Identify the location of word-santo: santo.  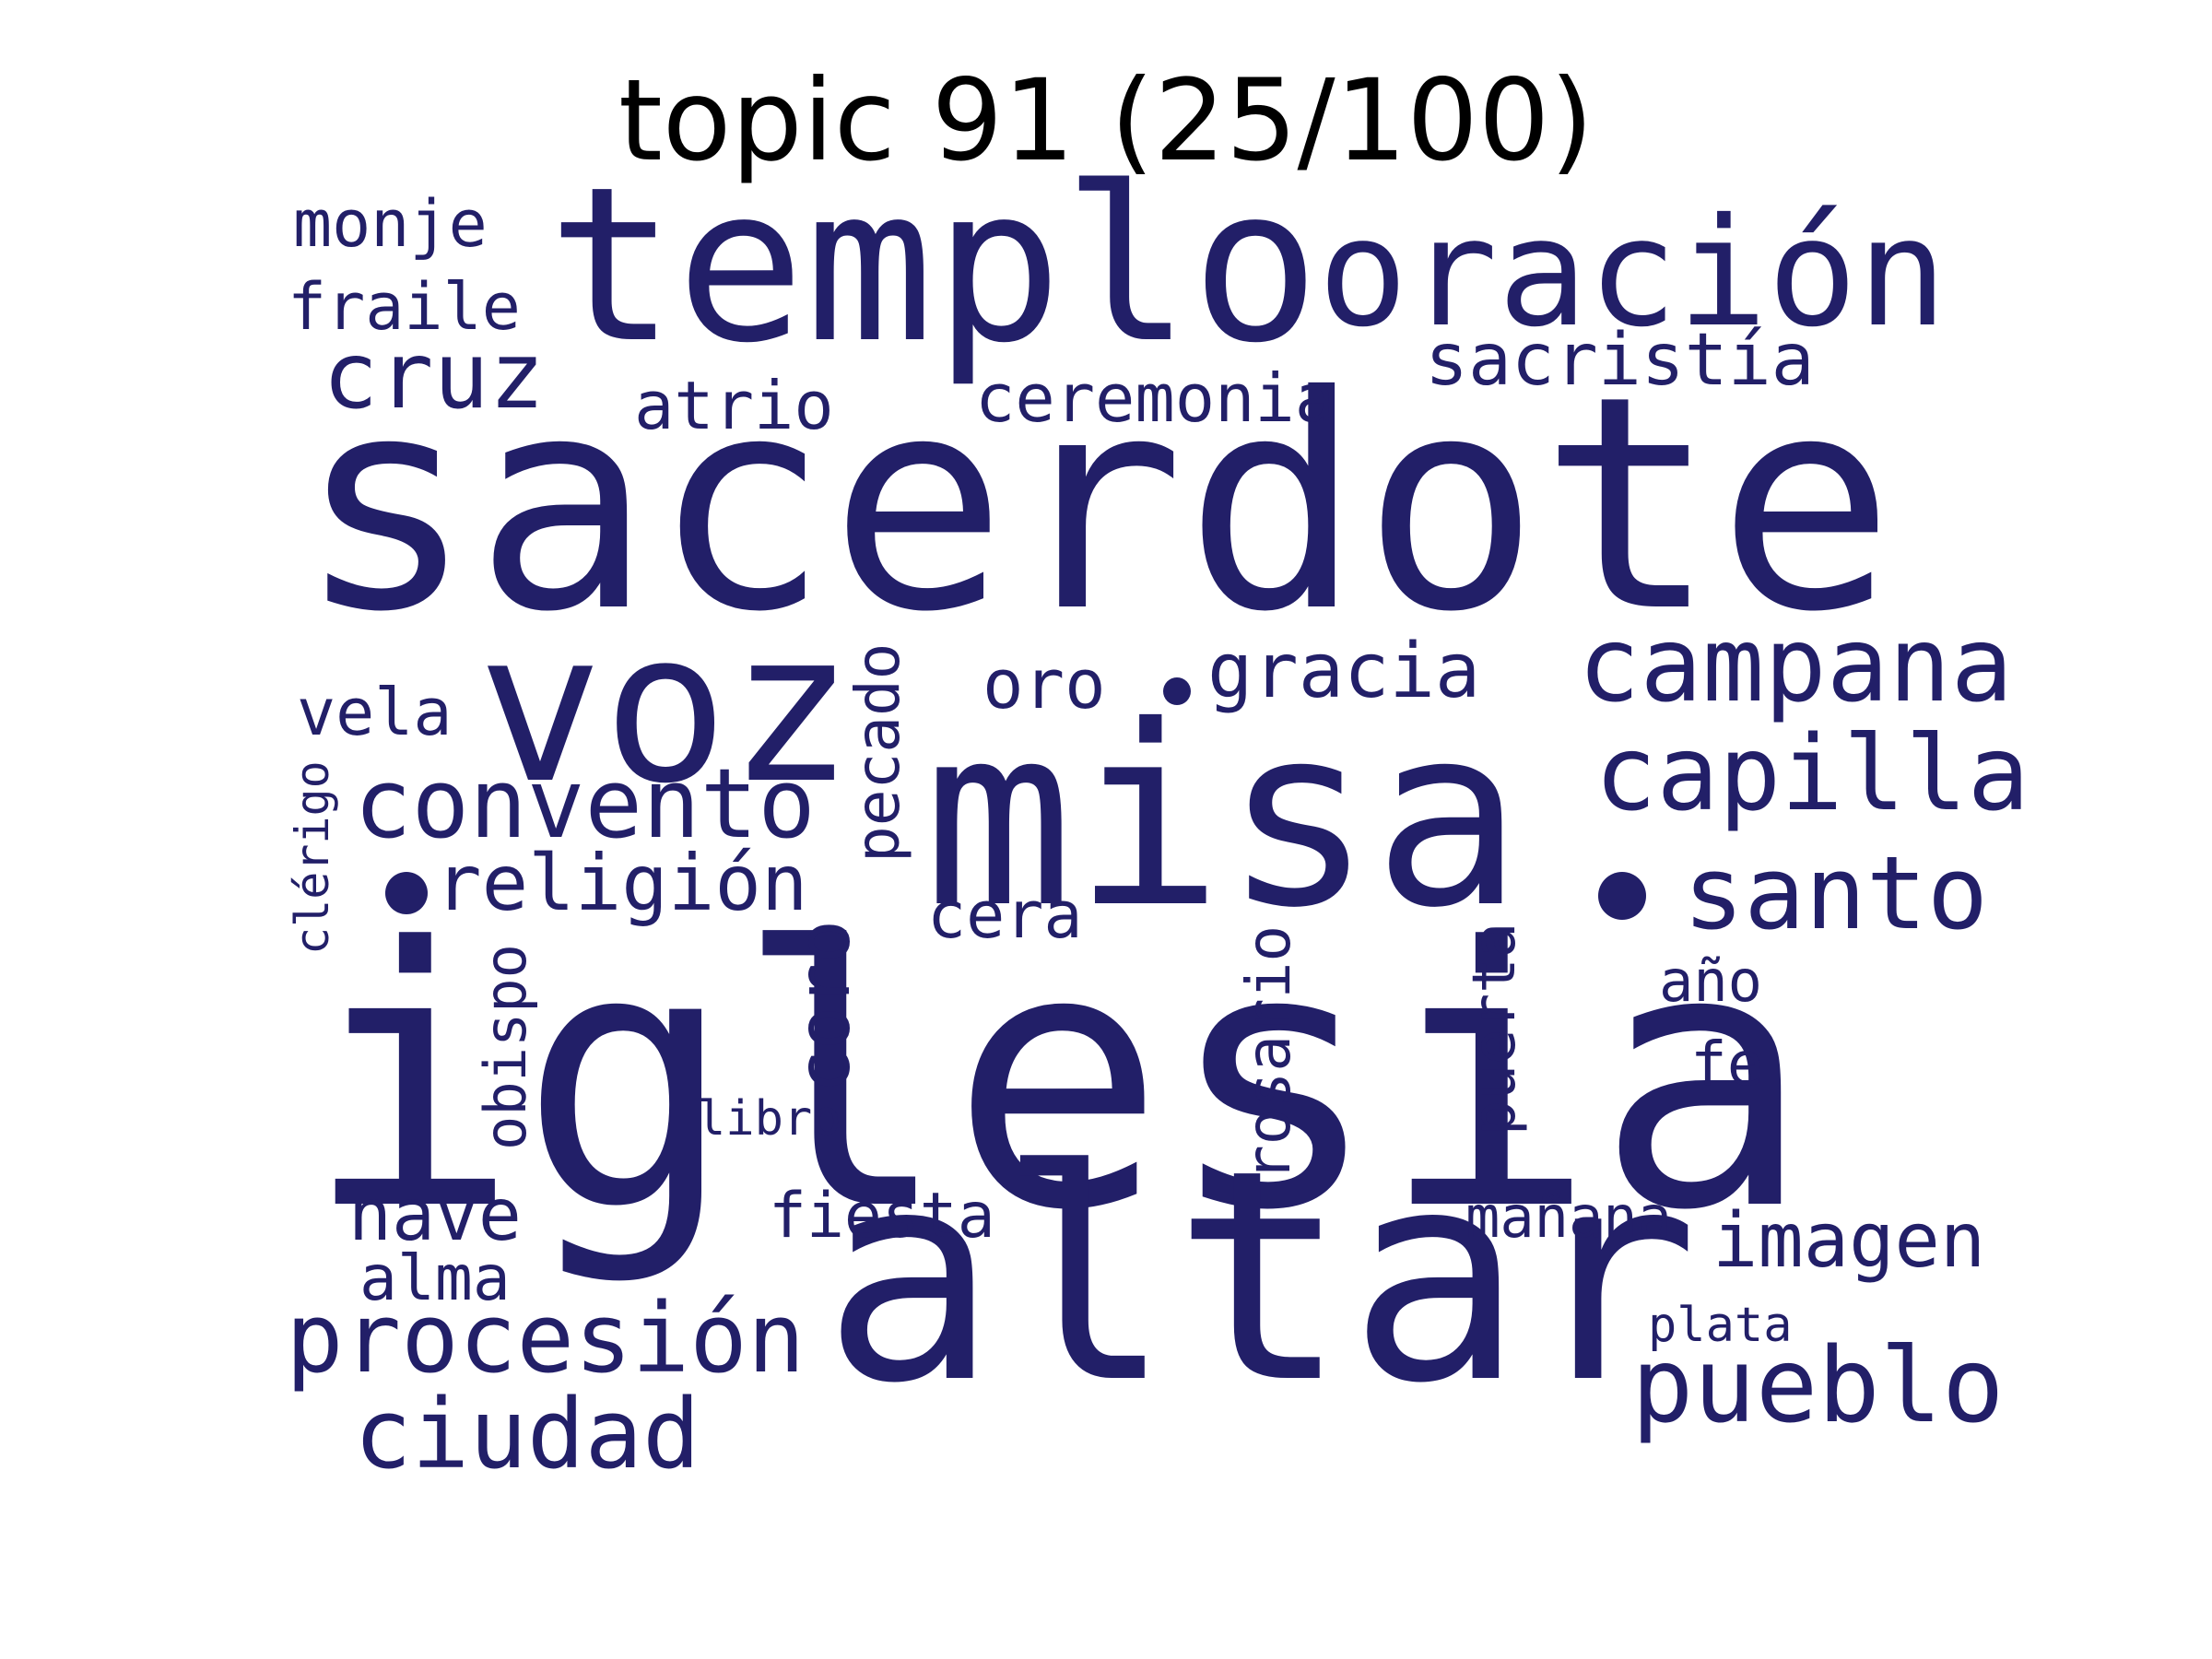
(1836, 893).